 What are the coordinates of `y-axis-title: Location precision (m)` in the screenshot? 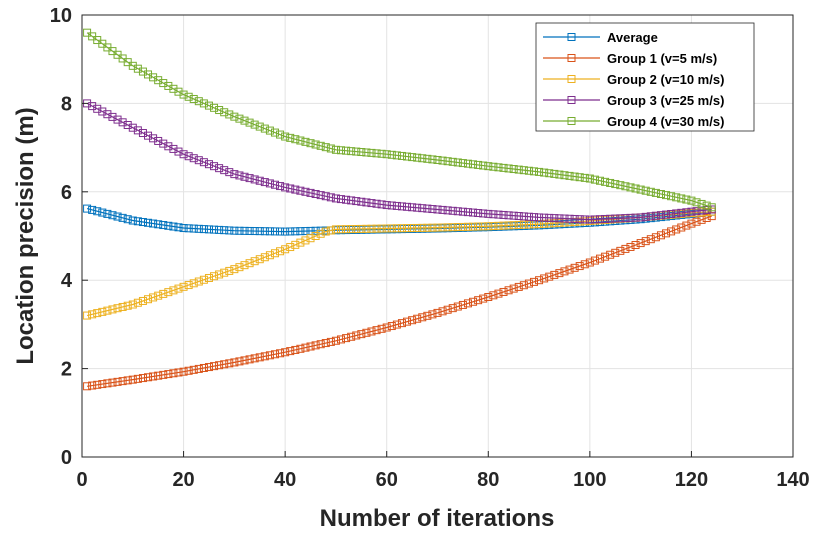 It's located at (25, 235).